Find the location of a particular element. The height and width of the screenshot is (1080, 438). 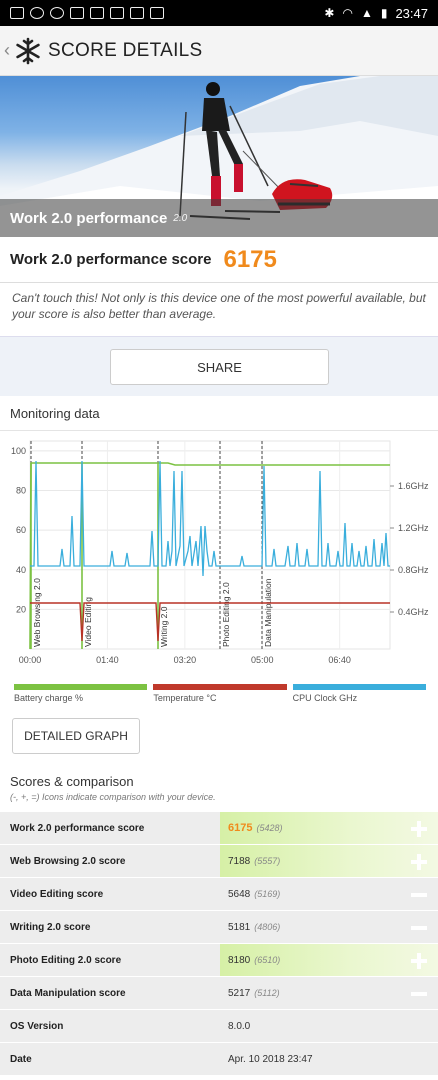

back-chevron-icon: ‹ is located at coordinates (7, 50).